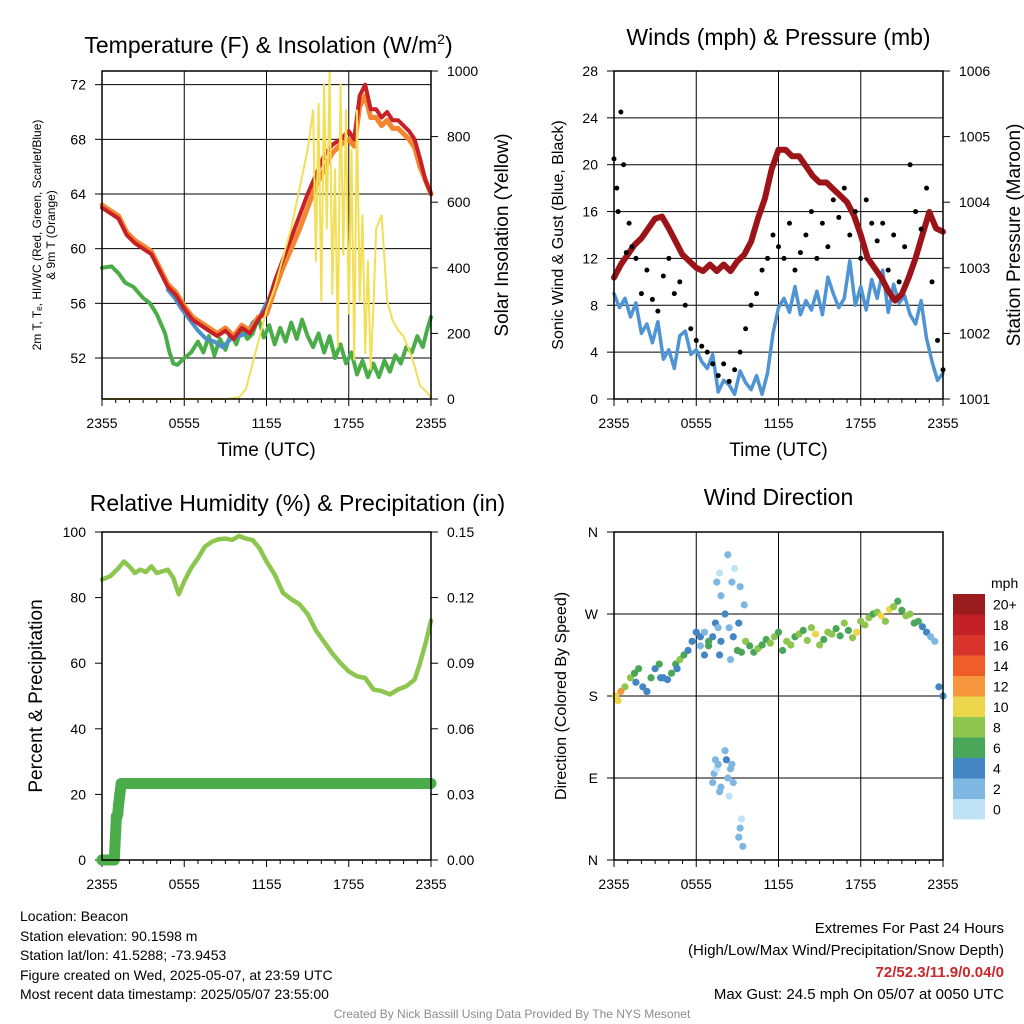 This screenshot has width=1024, height=1024. Describe the element at coordinates (266, 211) in the screenshot. I see `t2m-line` at that location.